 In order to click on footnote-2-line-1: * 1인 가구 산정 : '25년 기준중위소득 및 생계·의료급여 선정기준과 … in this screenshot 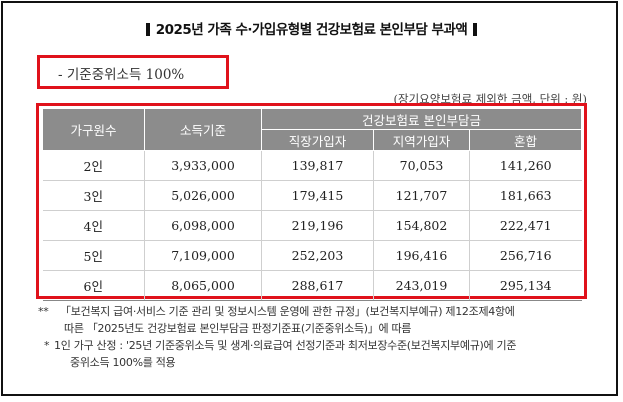, I will do `click(318, 345)`.